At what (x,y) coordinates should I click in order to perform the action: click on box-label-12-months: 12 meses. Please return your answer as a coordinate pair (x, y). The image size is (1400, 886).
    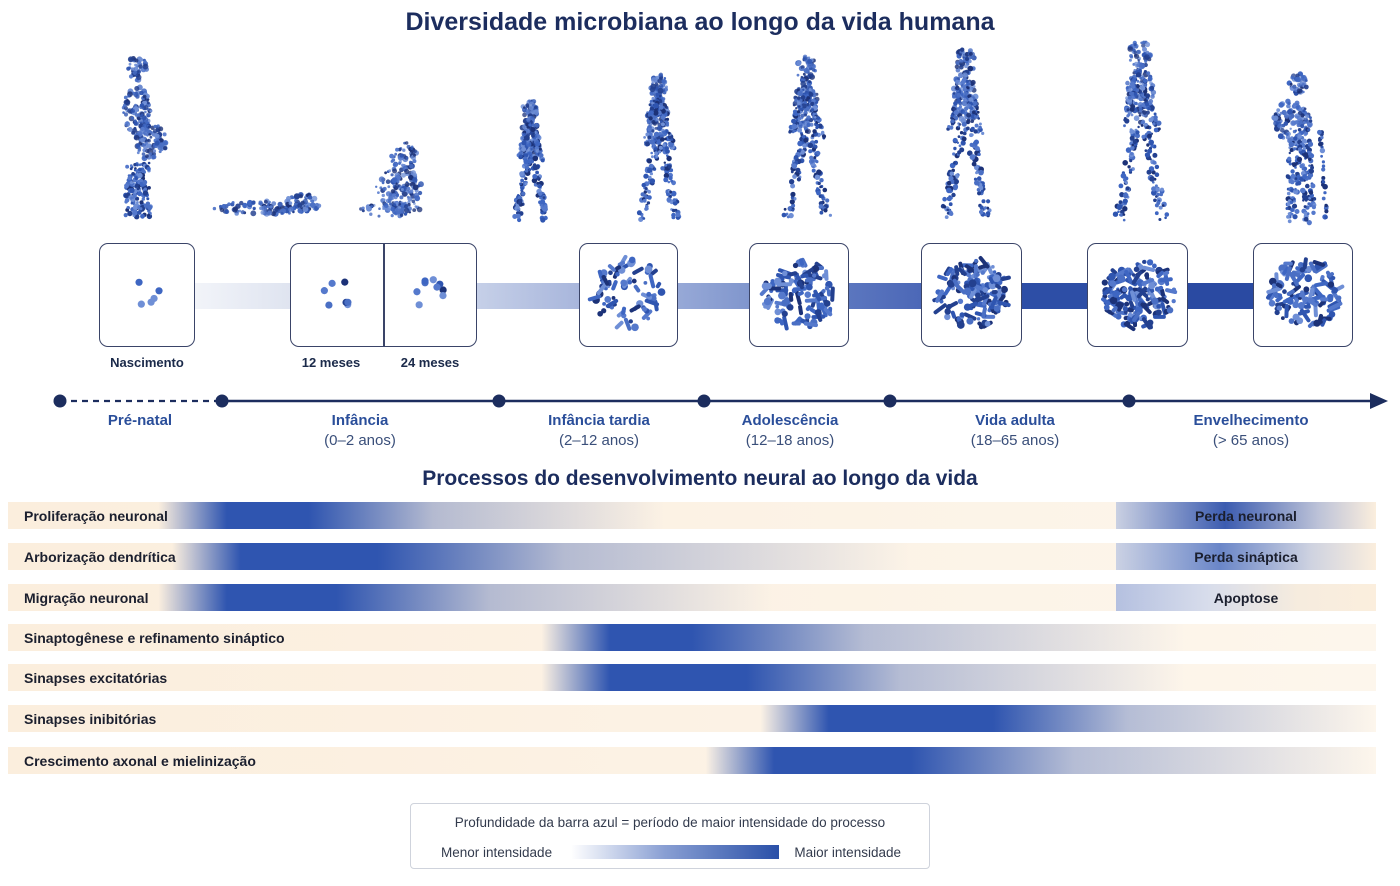
    Looking at the image, I should click on (331, 362).